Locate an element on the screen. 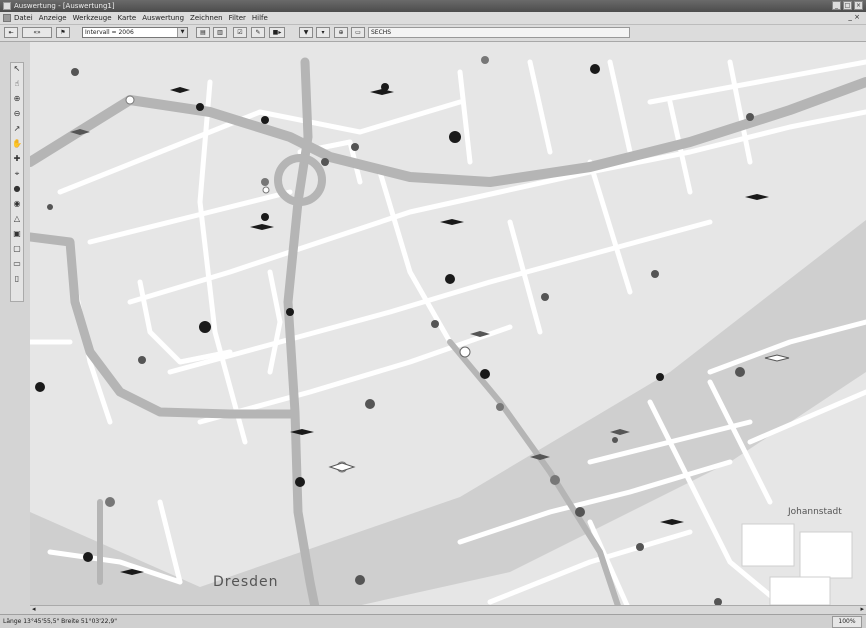  columns-button: ▥ is located at coordinates (220, 32).